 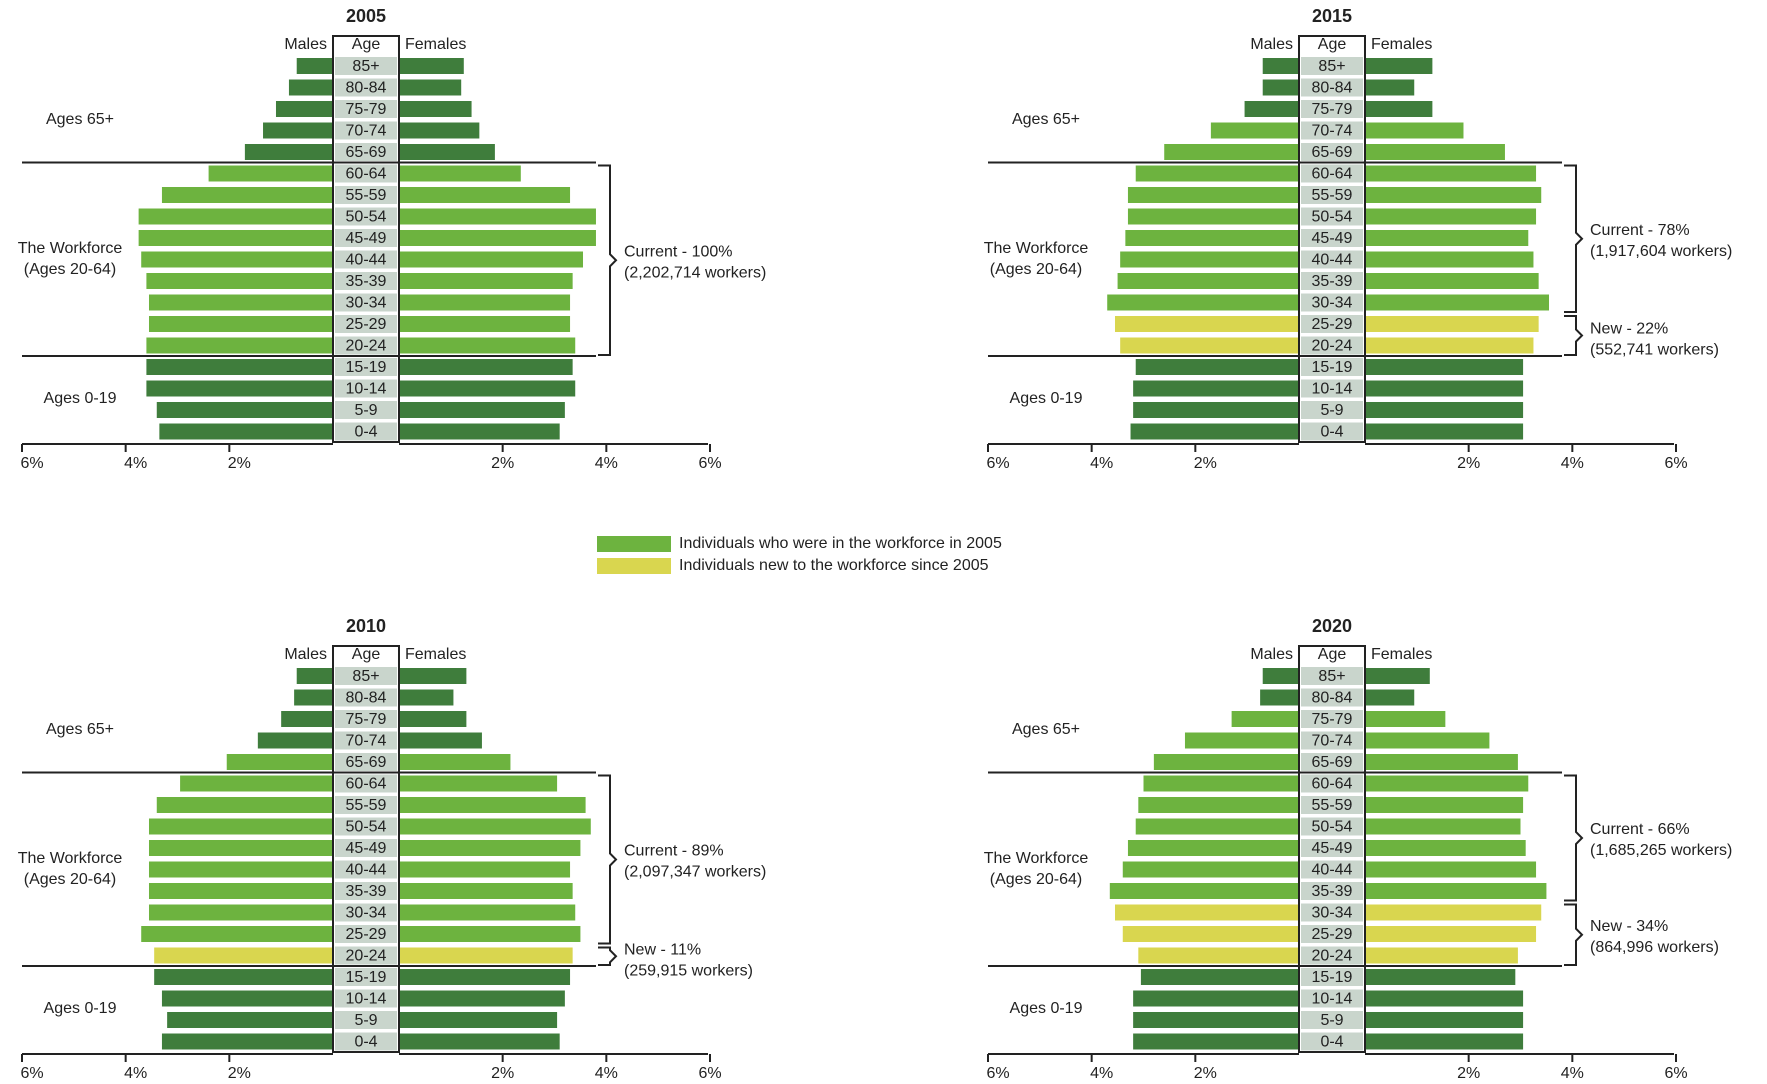 I want to click on age-label: 70-74, so click(x=1332, y=131).